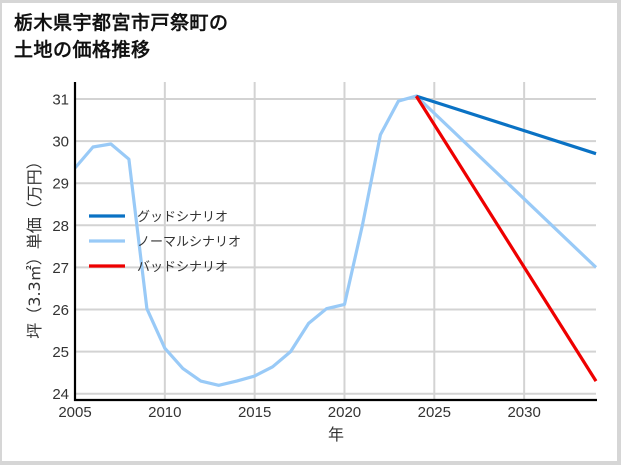 The width and height of the screenshot is (621, 465). Describe the element at coordinates (60, 394) in the screenshot. I see `y-tick-label: 24` at that location.